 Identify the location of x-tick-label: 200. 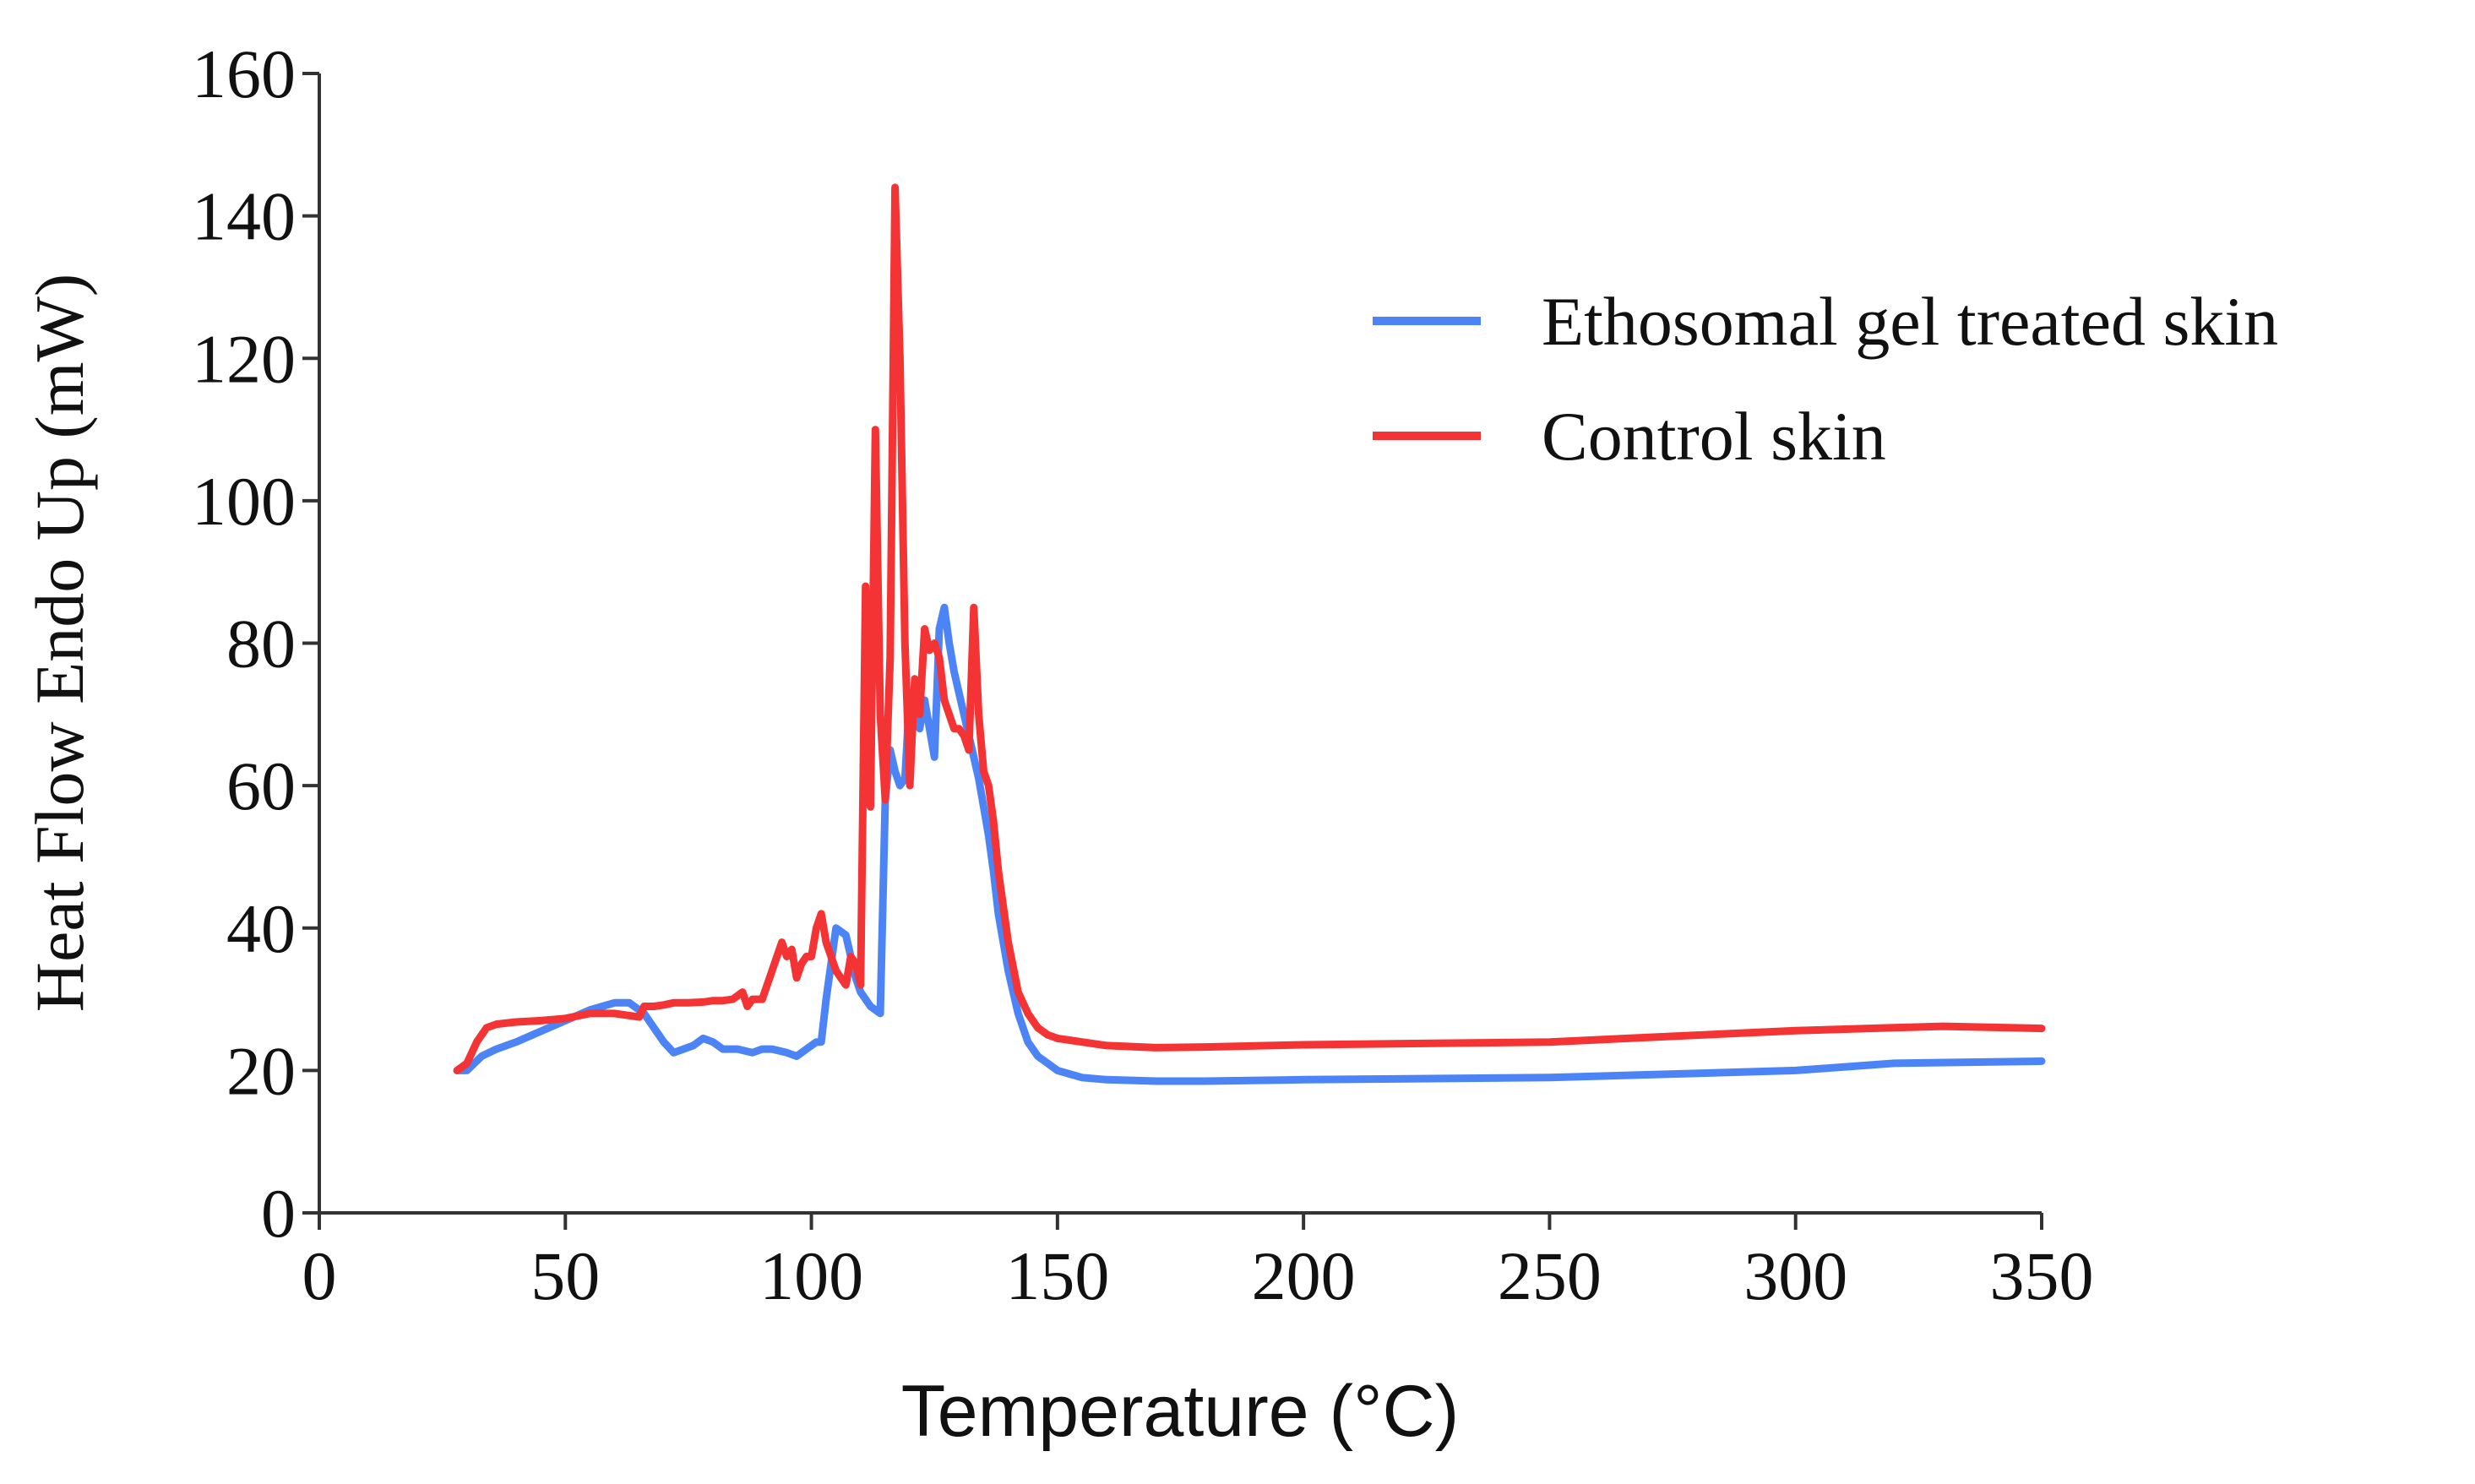
(1304, 1275).